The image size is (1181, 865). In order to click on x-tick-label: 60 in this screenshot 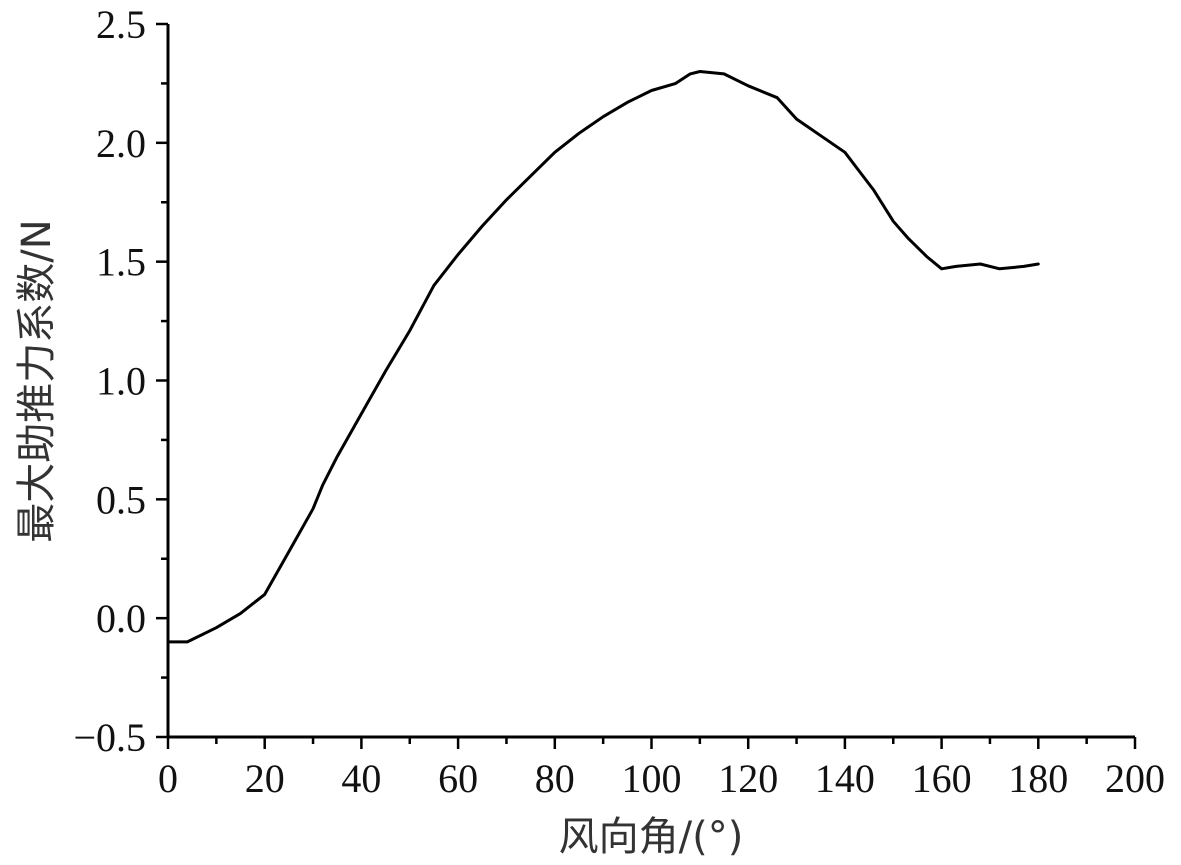, I will do `click(458, 778)`.